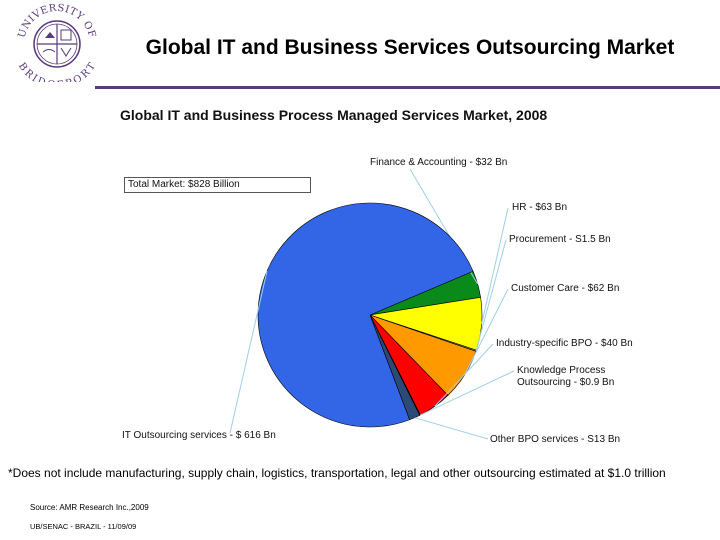 This screenshot has width=720, height=540. What do you see at coordinates (407, 87) in the screenshot?
I see `title-divider` at bounding box center [407, 87].